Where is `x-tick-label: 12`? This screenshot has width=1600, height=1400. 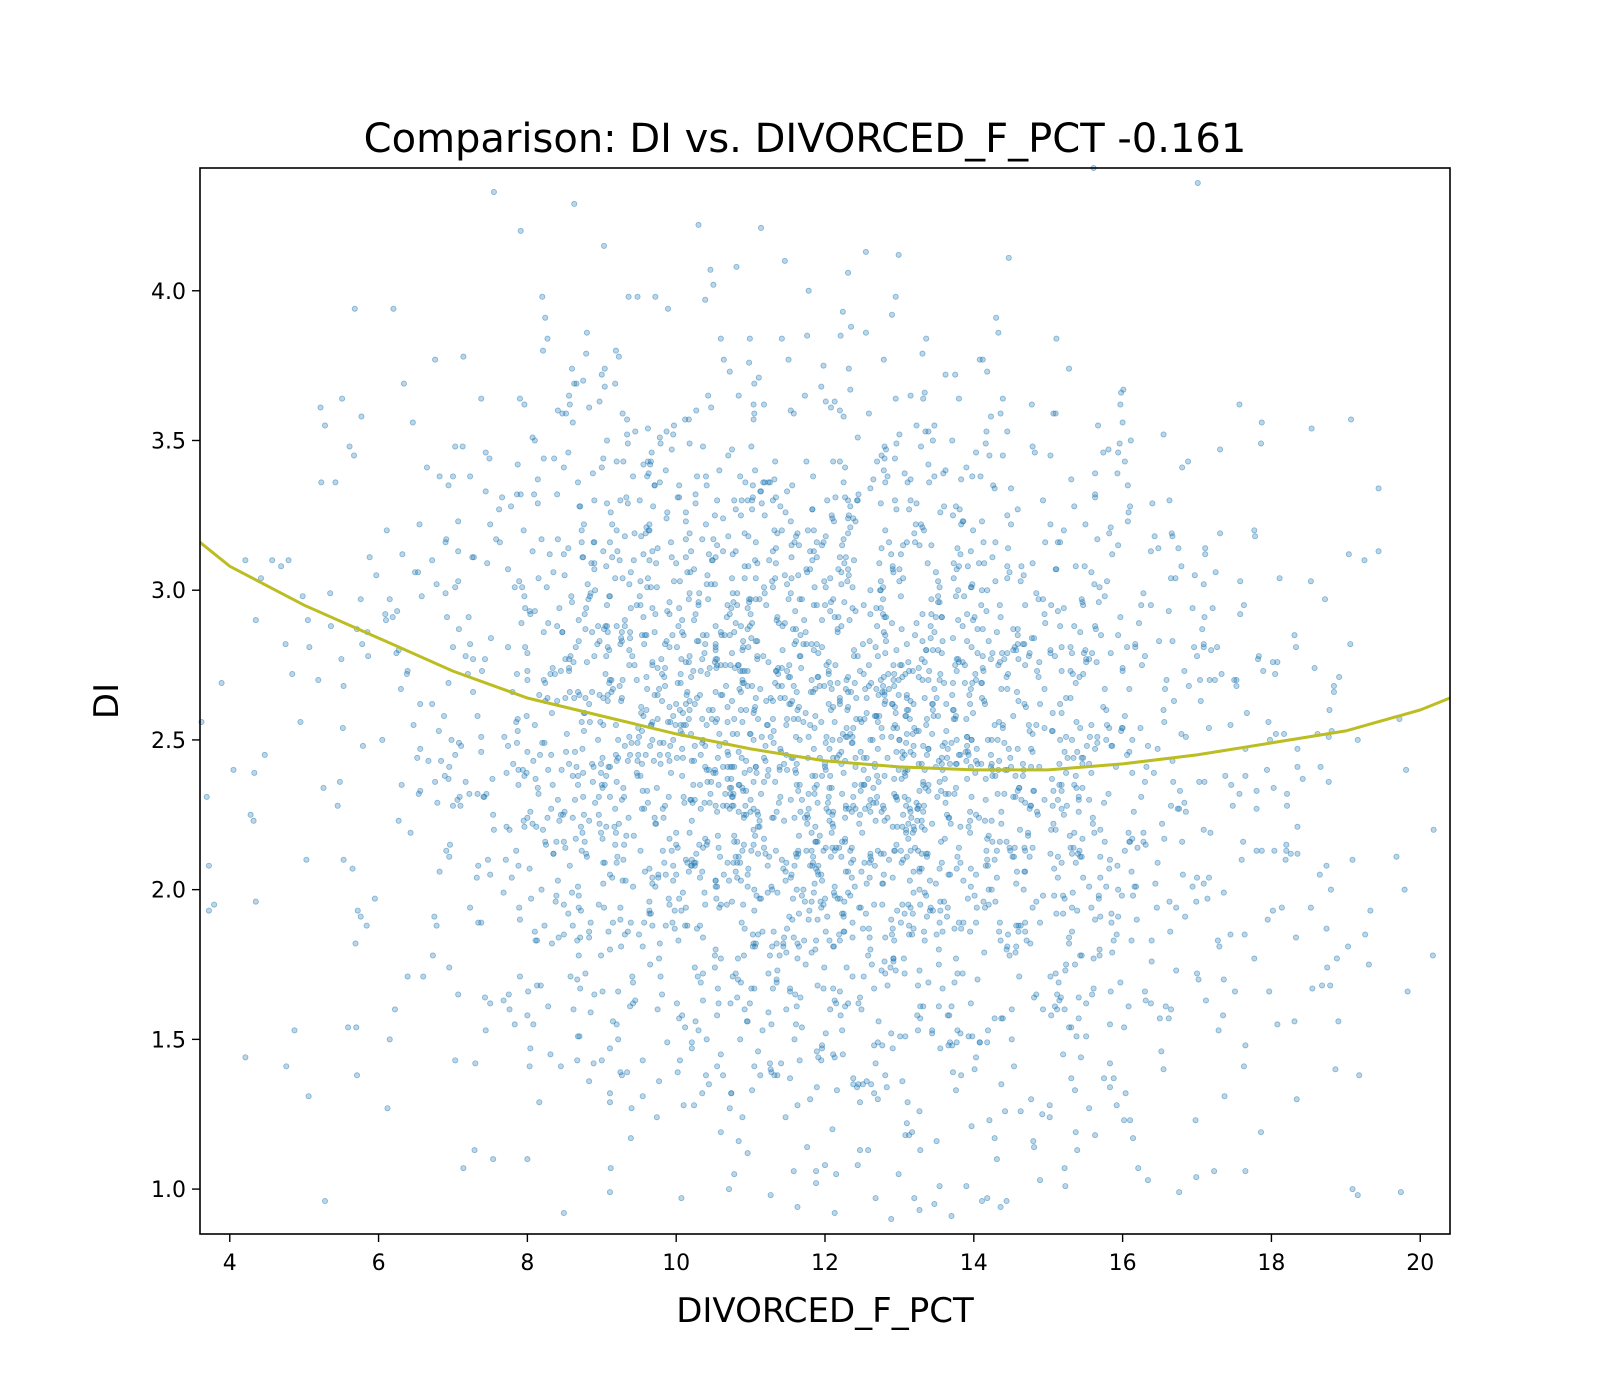 x-tick-label: 12 is located at coordinates (825, 1263).